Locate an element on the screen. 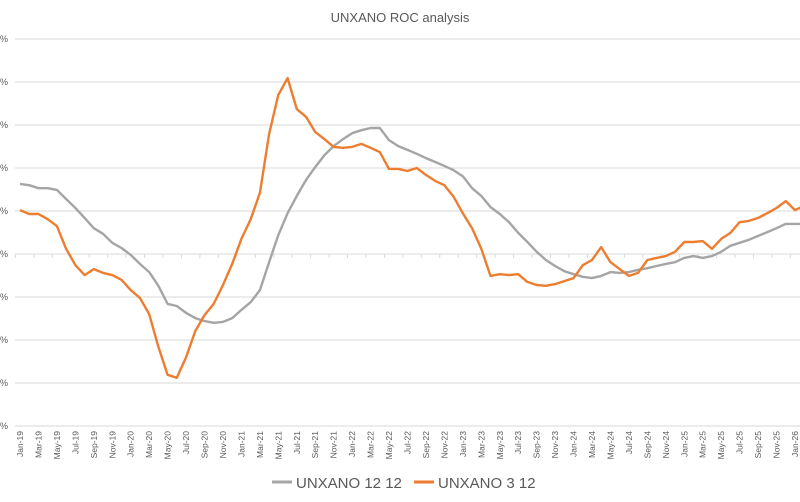 The image size is (800, 502). x-tick-label: Jan-26 is located at coordinates (795, 444).